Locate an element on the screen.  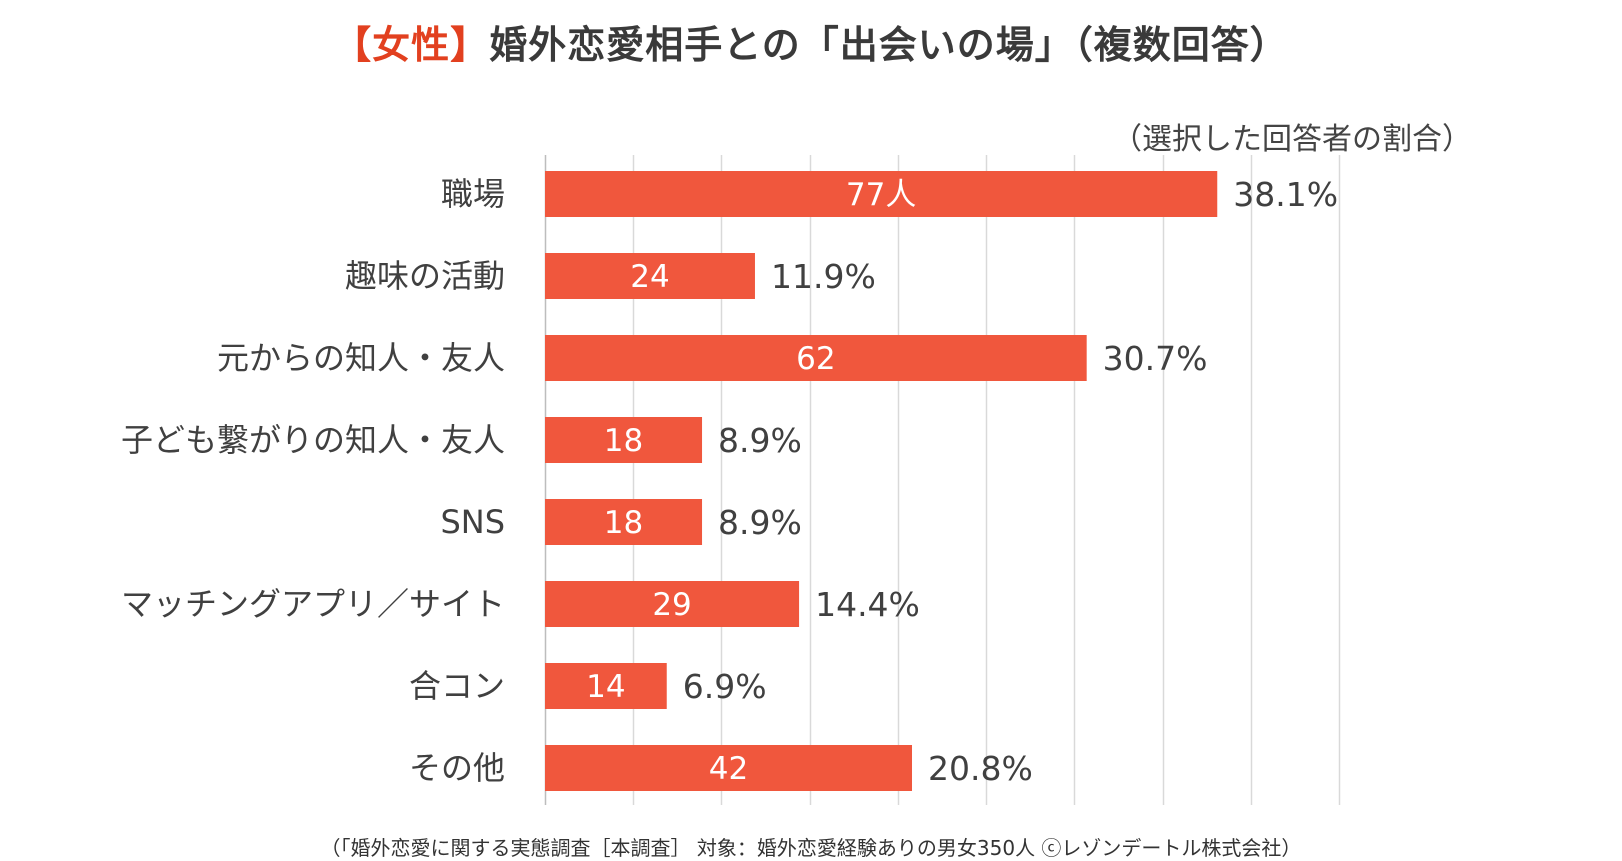
bar-count-label: 14 is located at coordinates (605, 687).